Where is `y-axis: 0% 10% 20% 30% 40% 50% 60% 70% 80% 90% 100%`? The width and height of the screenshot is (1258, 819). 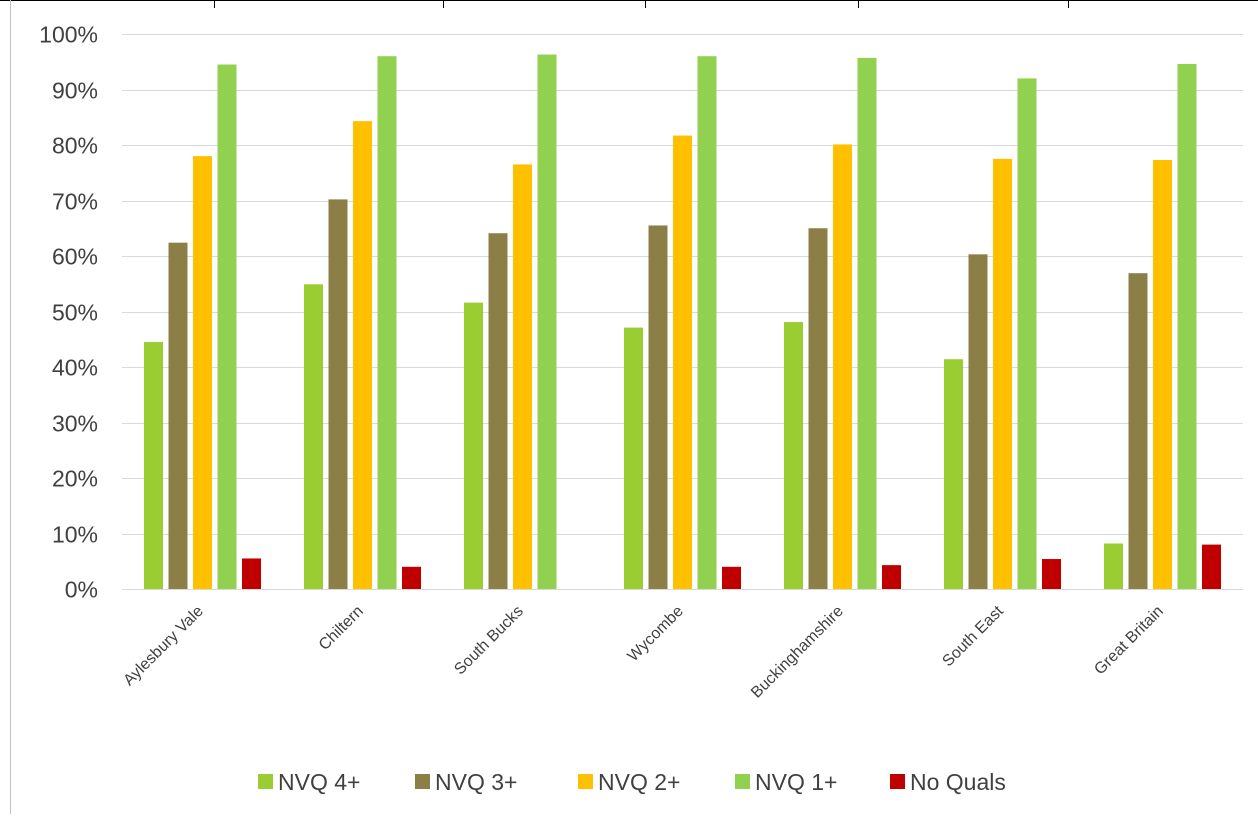 y-axis: 0% 10% 20% 30% 40% 50% 60% 70% 80% 90% 100% is located at coordinates (68, 312).